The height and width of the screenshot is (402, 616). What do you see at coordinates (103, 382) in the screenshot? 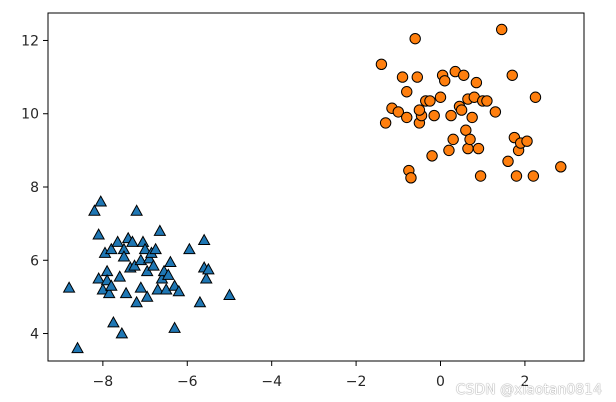
I see `x-tick-label: −8` at bounding box center [103, 382].